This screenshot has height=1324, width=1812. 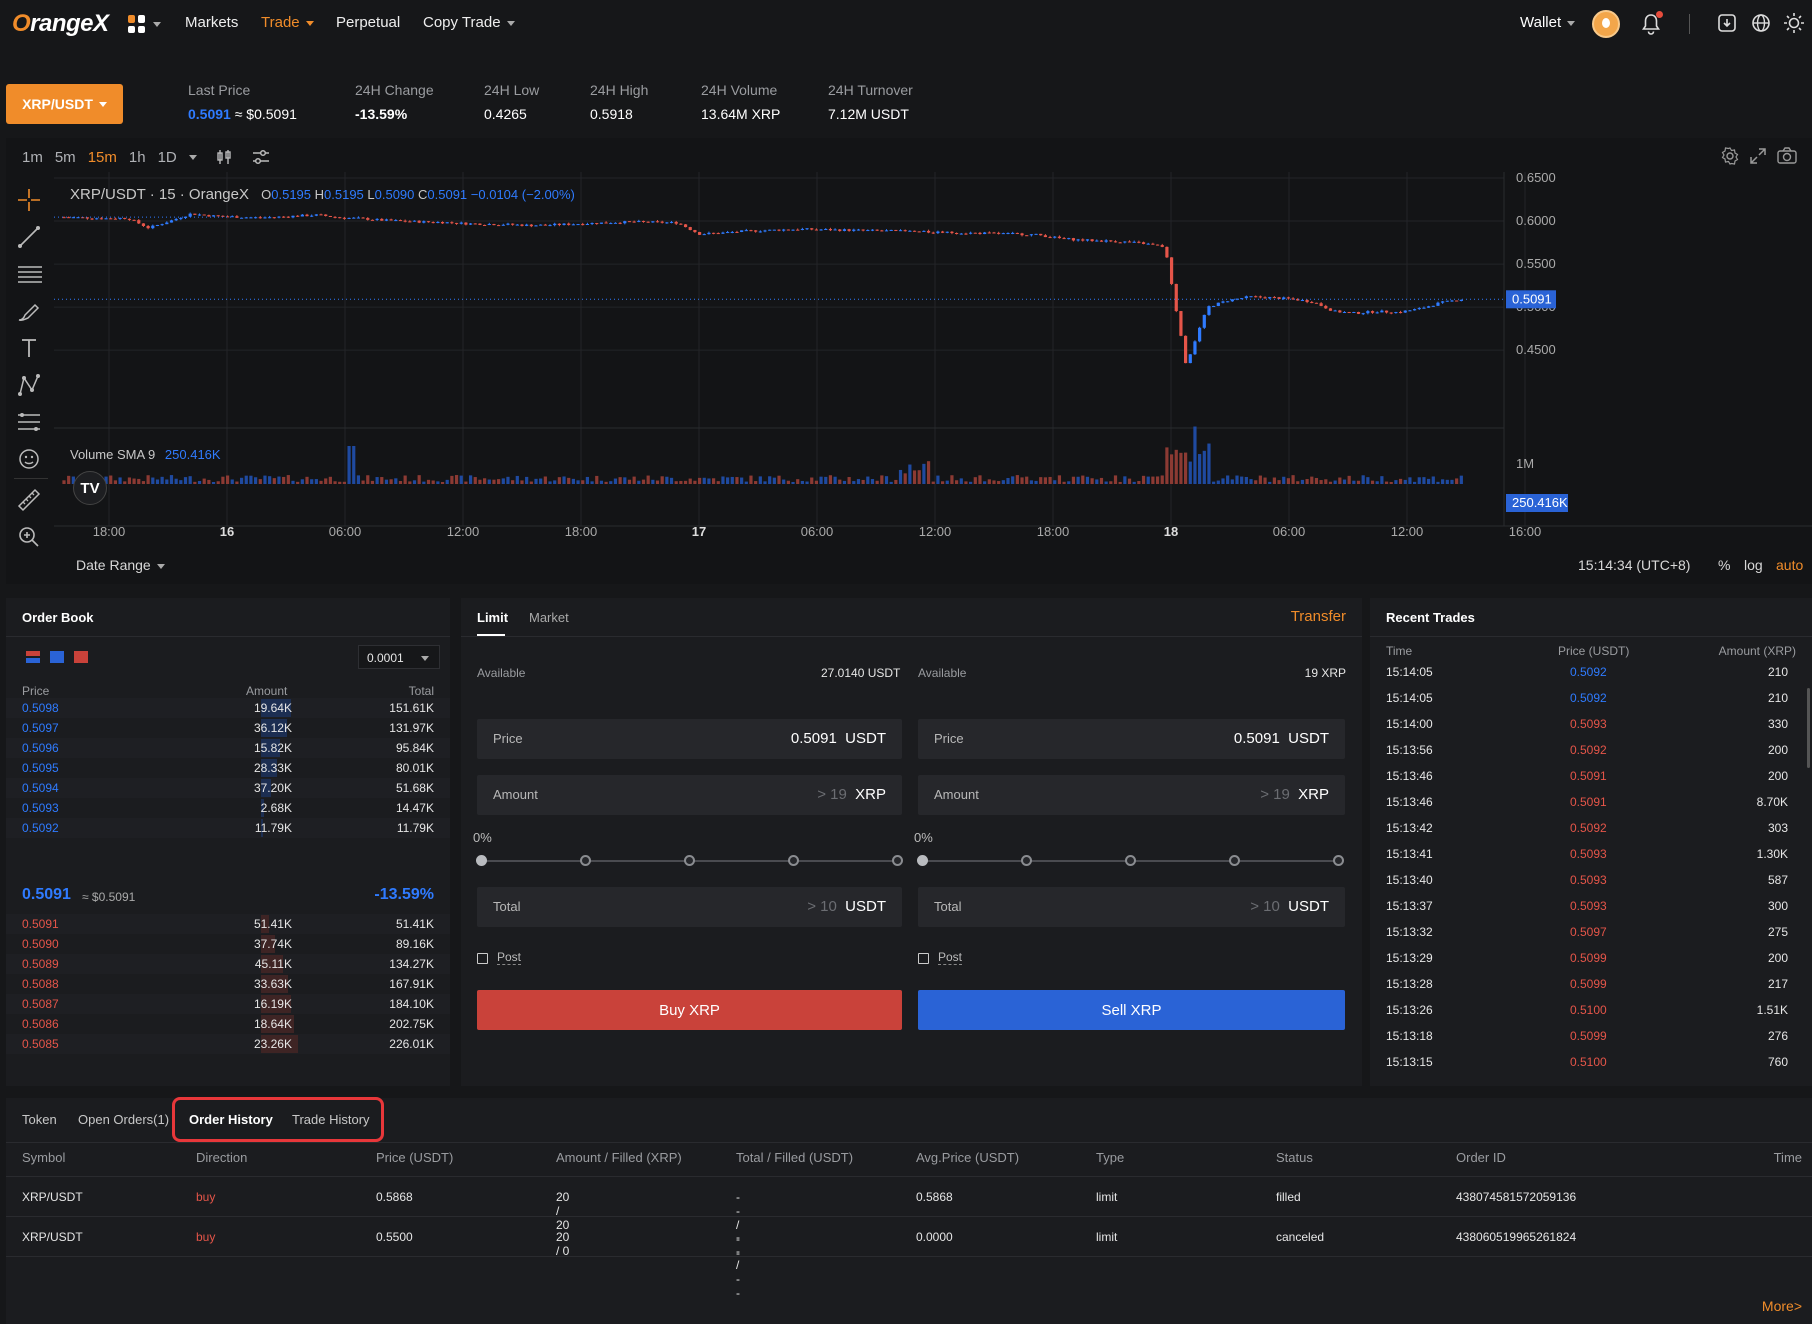 I want to click on bid-row: 0.5087 16.19K 184.10K, so click(x=228, y=1004).